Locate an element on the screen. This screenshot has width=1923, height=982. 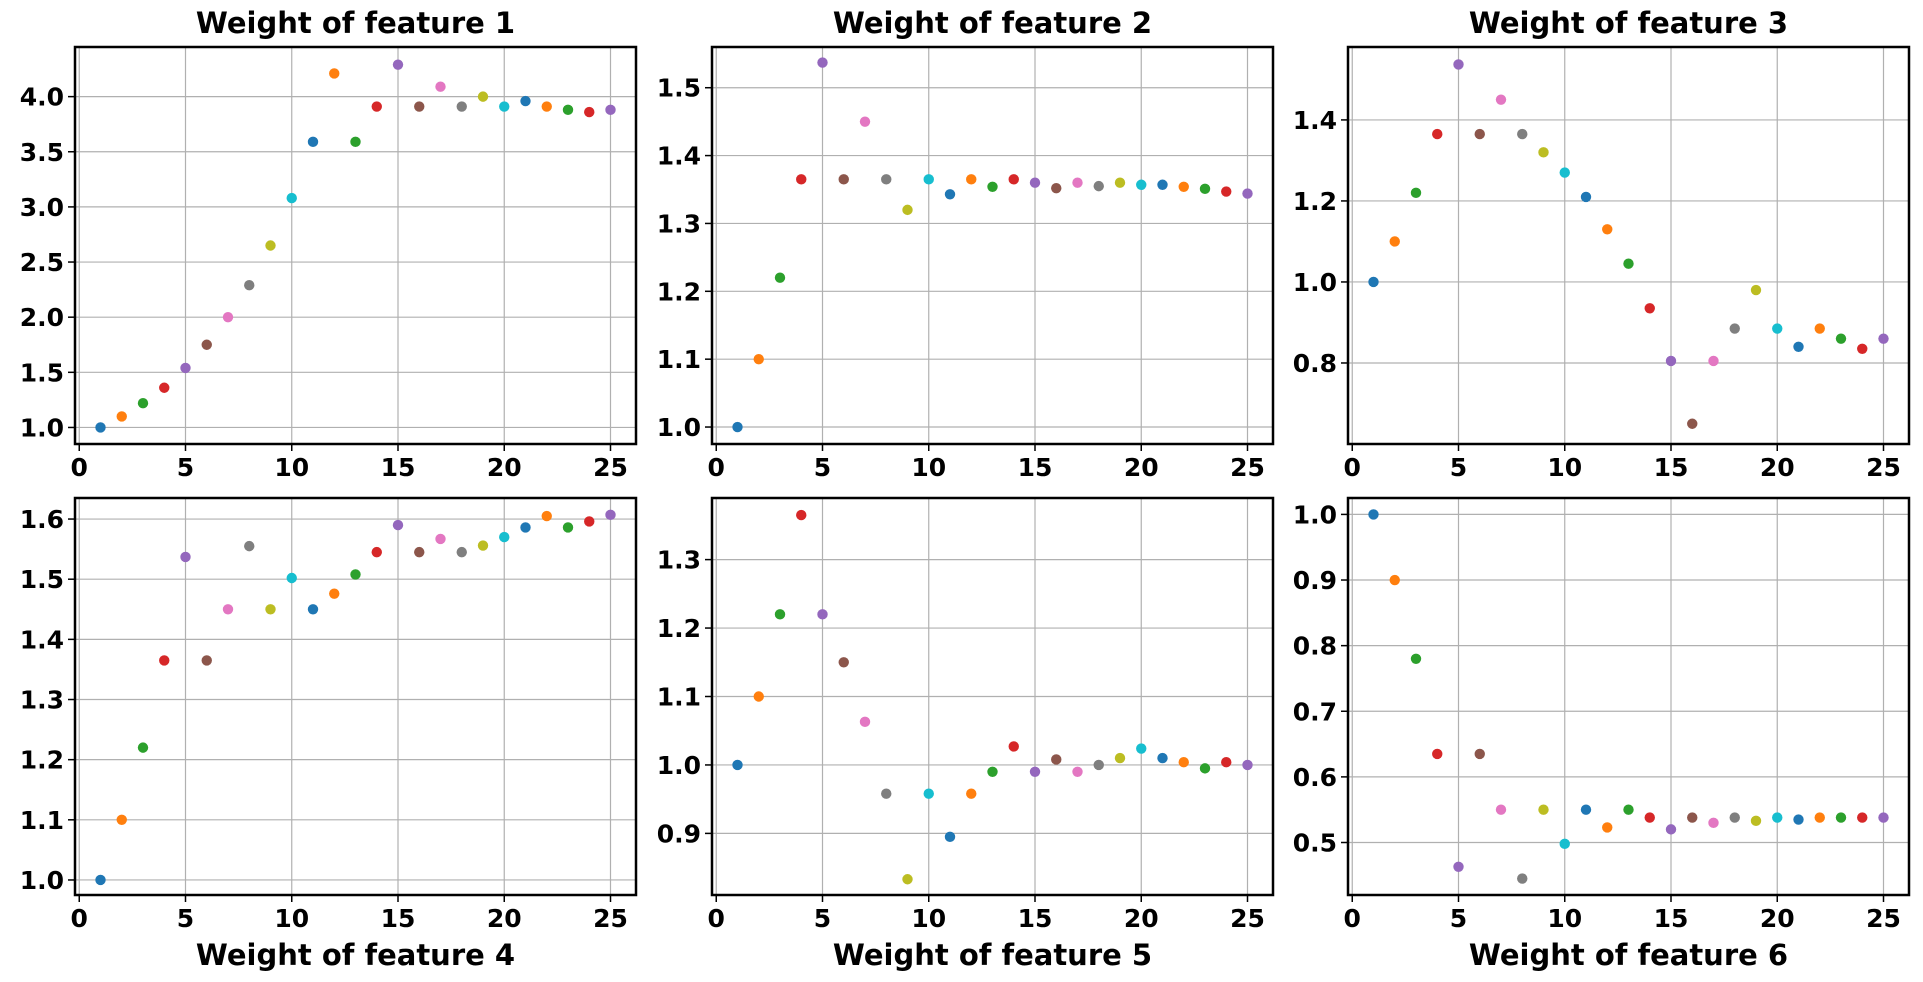
y-tick-label: 3.0 is located at coordinates (42, 207).